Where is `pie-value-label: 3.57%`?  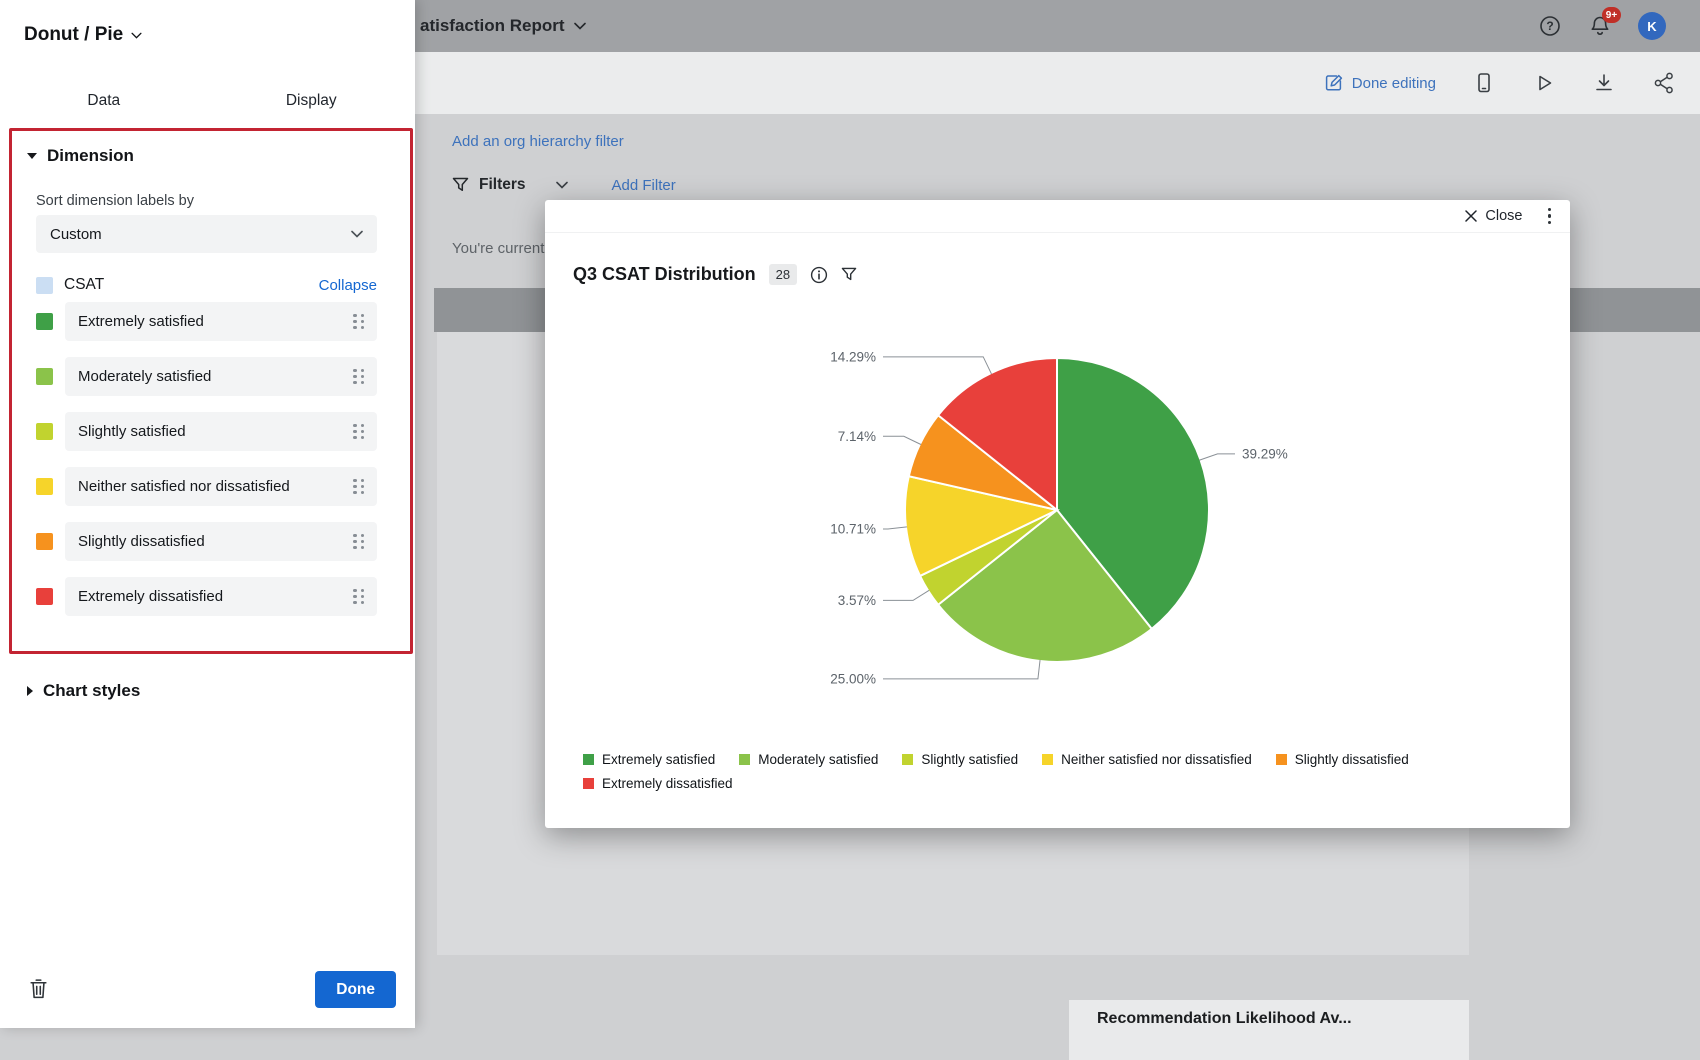 pie-value-label: 3.57% is located at coordinates (857, 600).